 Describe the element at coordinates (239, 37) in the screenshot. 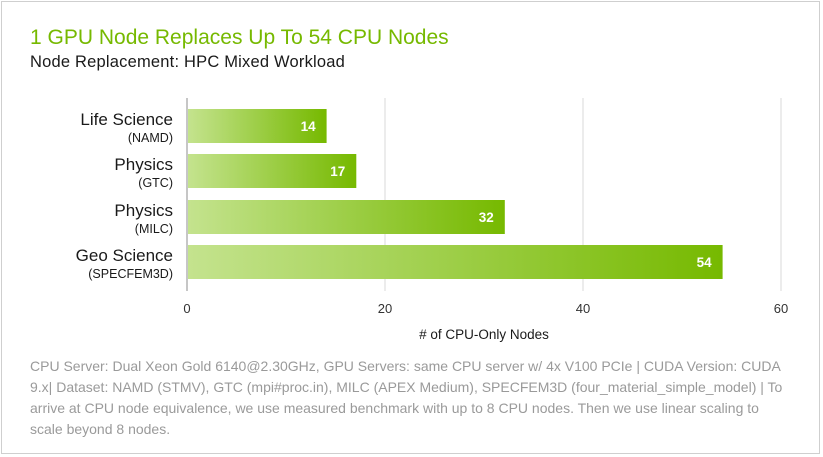

I see `chart-title: 1 GPU Node Replaces Up To 54 CPU Nodes` at that location.